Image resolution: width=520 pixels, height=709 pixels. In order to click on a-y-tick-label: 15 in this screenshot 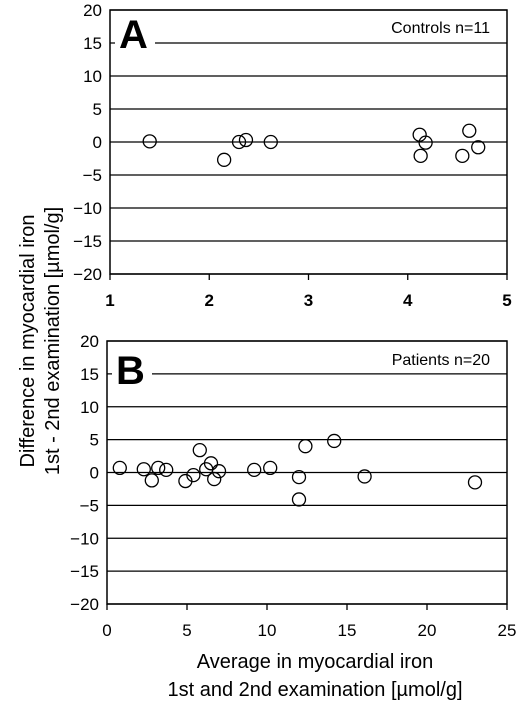, I will do `click(92, 43)`.